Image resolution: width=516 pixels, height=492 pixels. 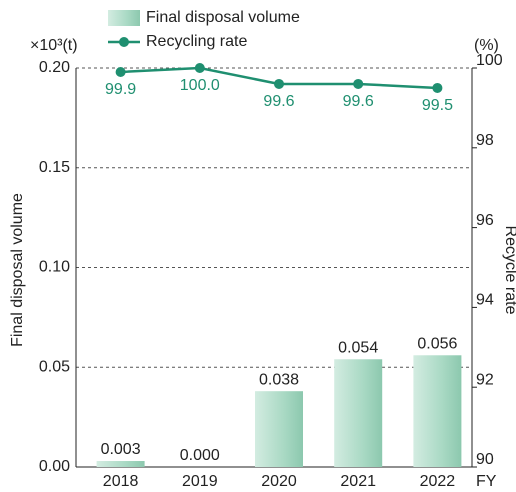 I want to click on bar-label: 0.056, so click(x=437, y=343).